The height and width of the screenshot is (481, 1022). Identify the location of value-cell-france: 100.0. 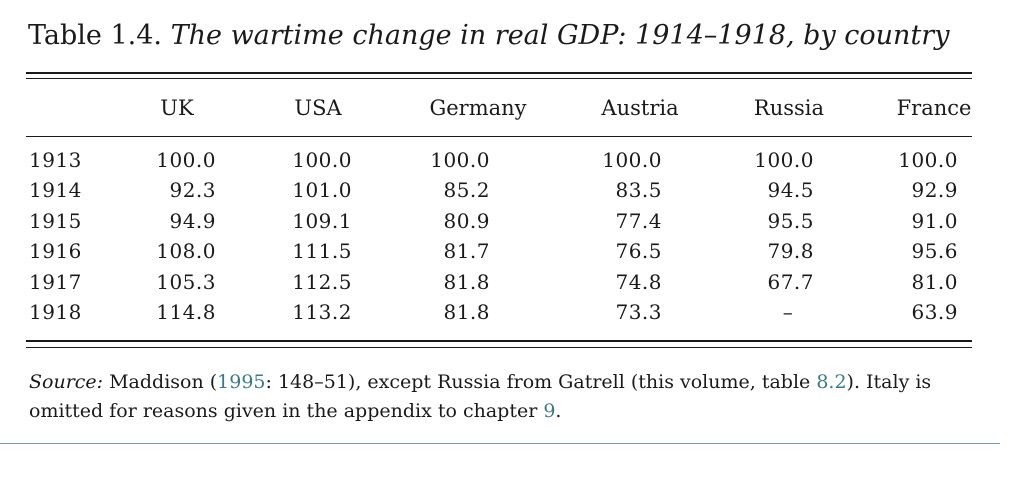
(928, 160).